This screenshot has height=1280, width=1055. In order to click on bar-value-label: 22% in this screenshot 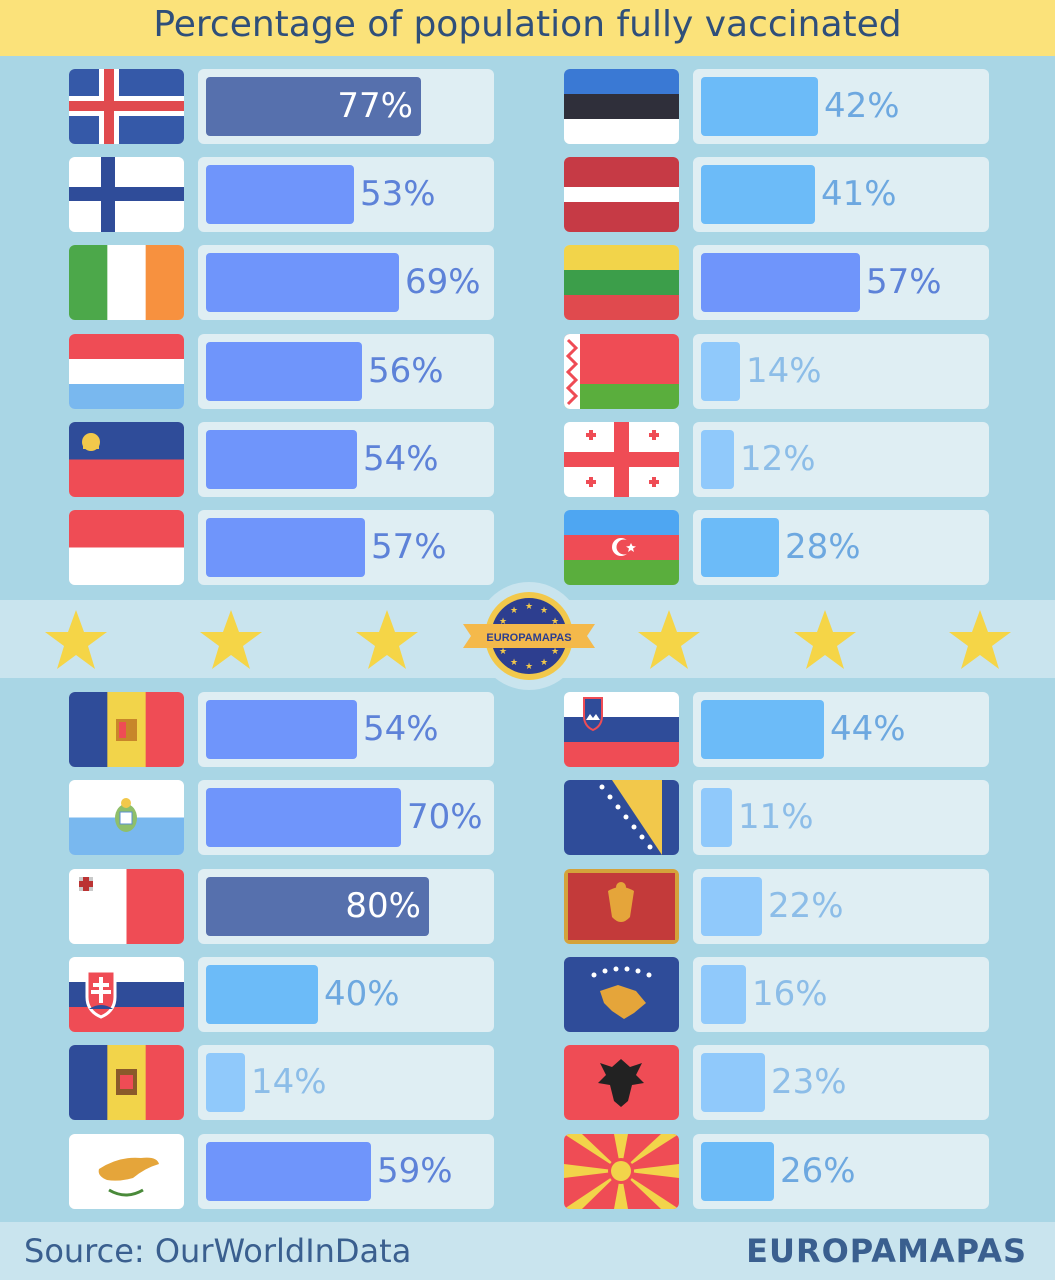, I will do `click(806, 906)`.